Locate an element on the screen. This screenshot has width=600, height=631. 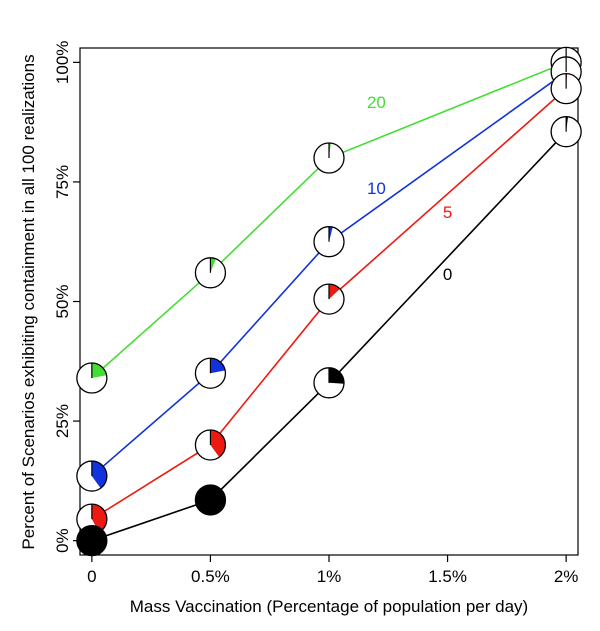
y-tick-label: 25% is located at coordinates (62, 421).